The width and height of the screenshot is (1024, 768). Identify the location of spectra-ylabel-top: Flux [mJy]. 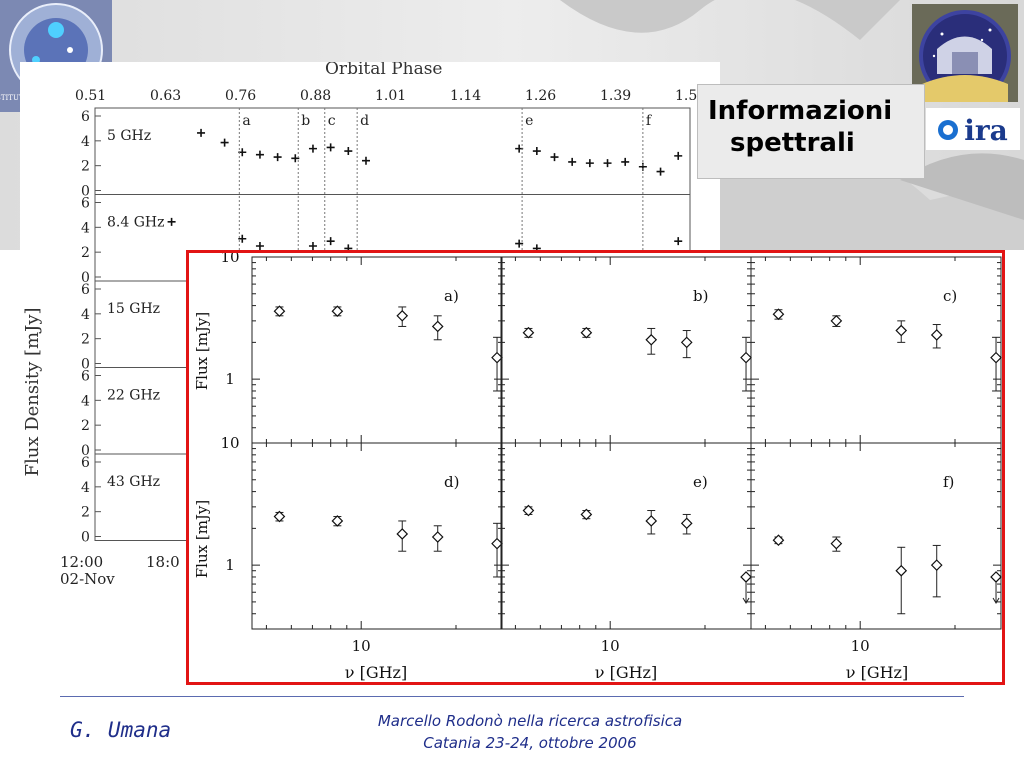
(202, 351).